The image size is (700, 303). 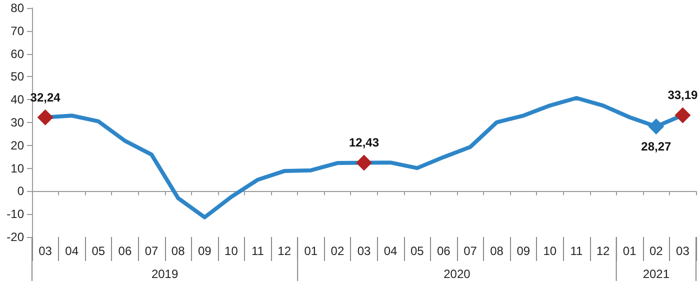 I want to click on y-tick-label: 40, so click(x=17, y=99).